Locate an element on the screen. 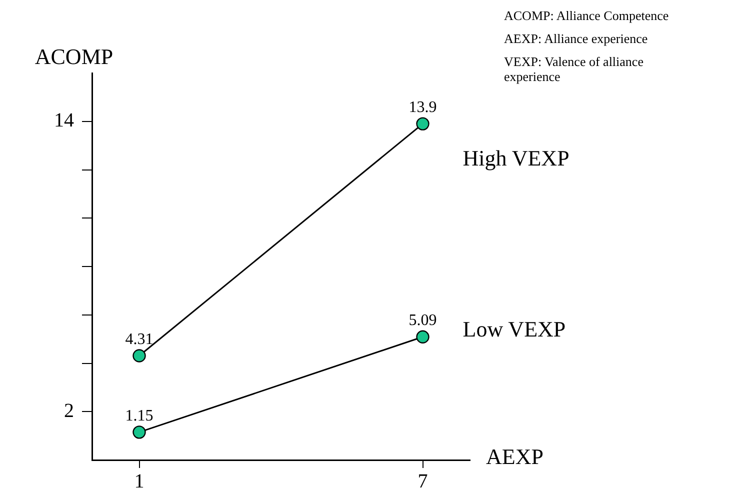  y-tick-label: 14 is located at coordinates (64, 121).